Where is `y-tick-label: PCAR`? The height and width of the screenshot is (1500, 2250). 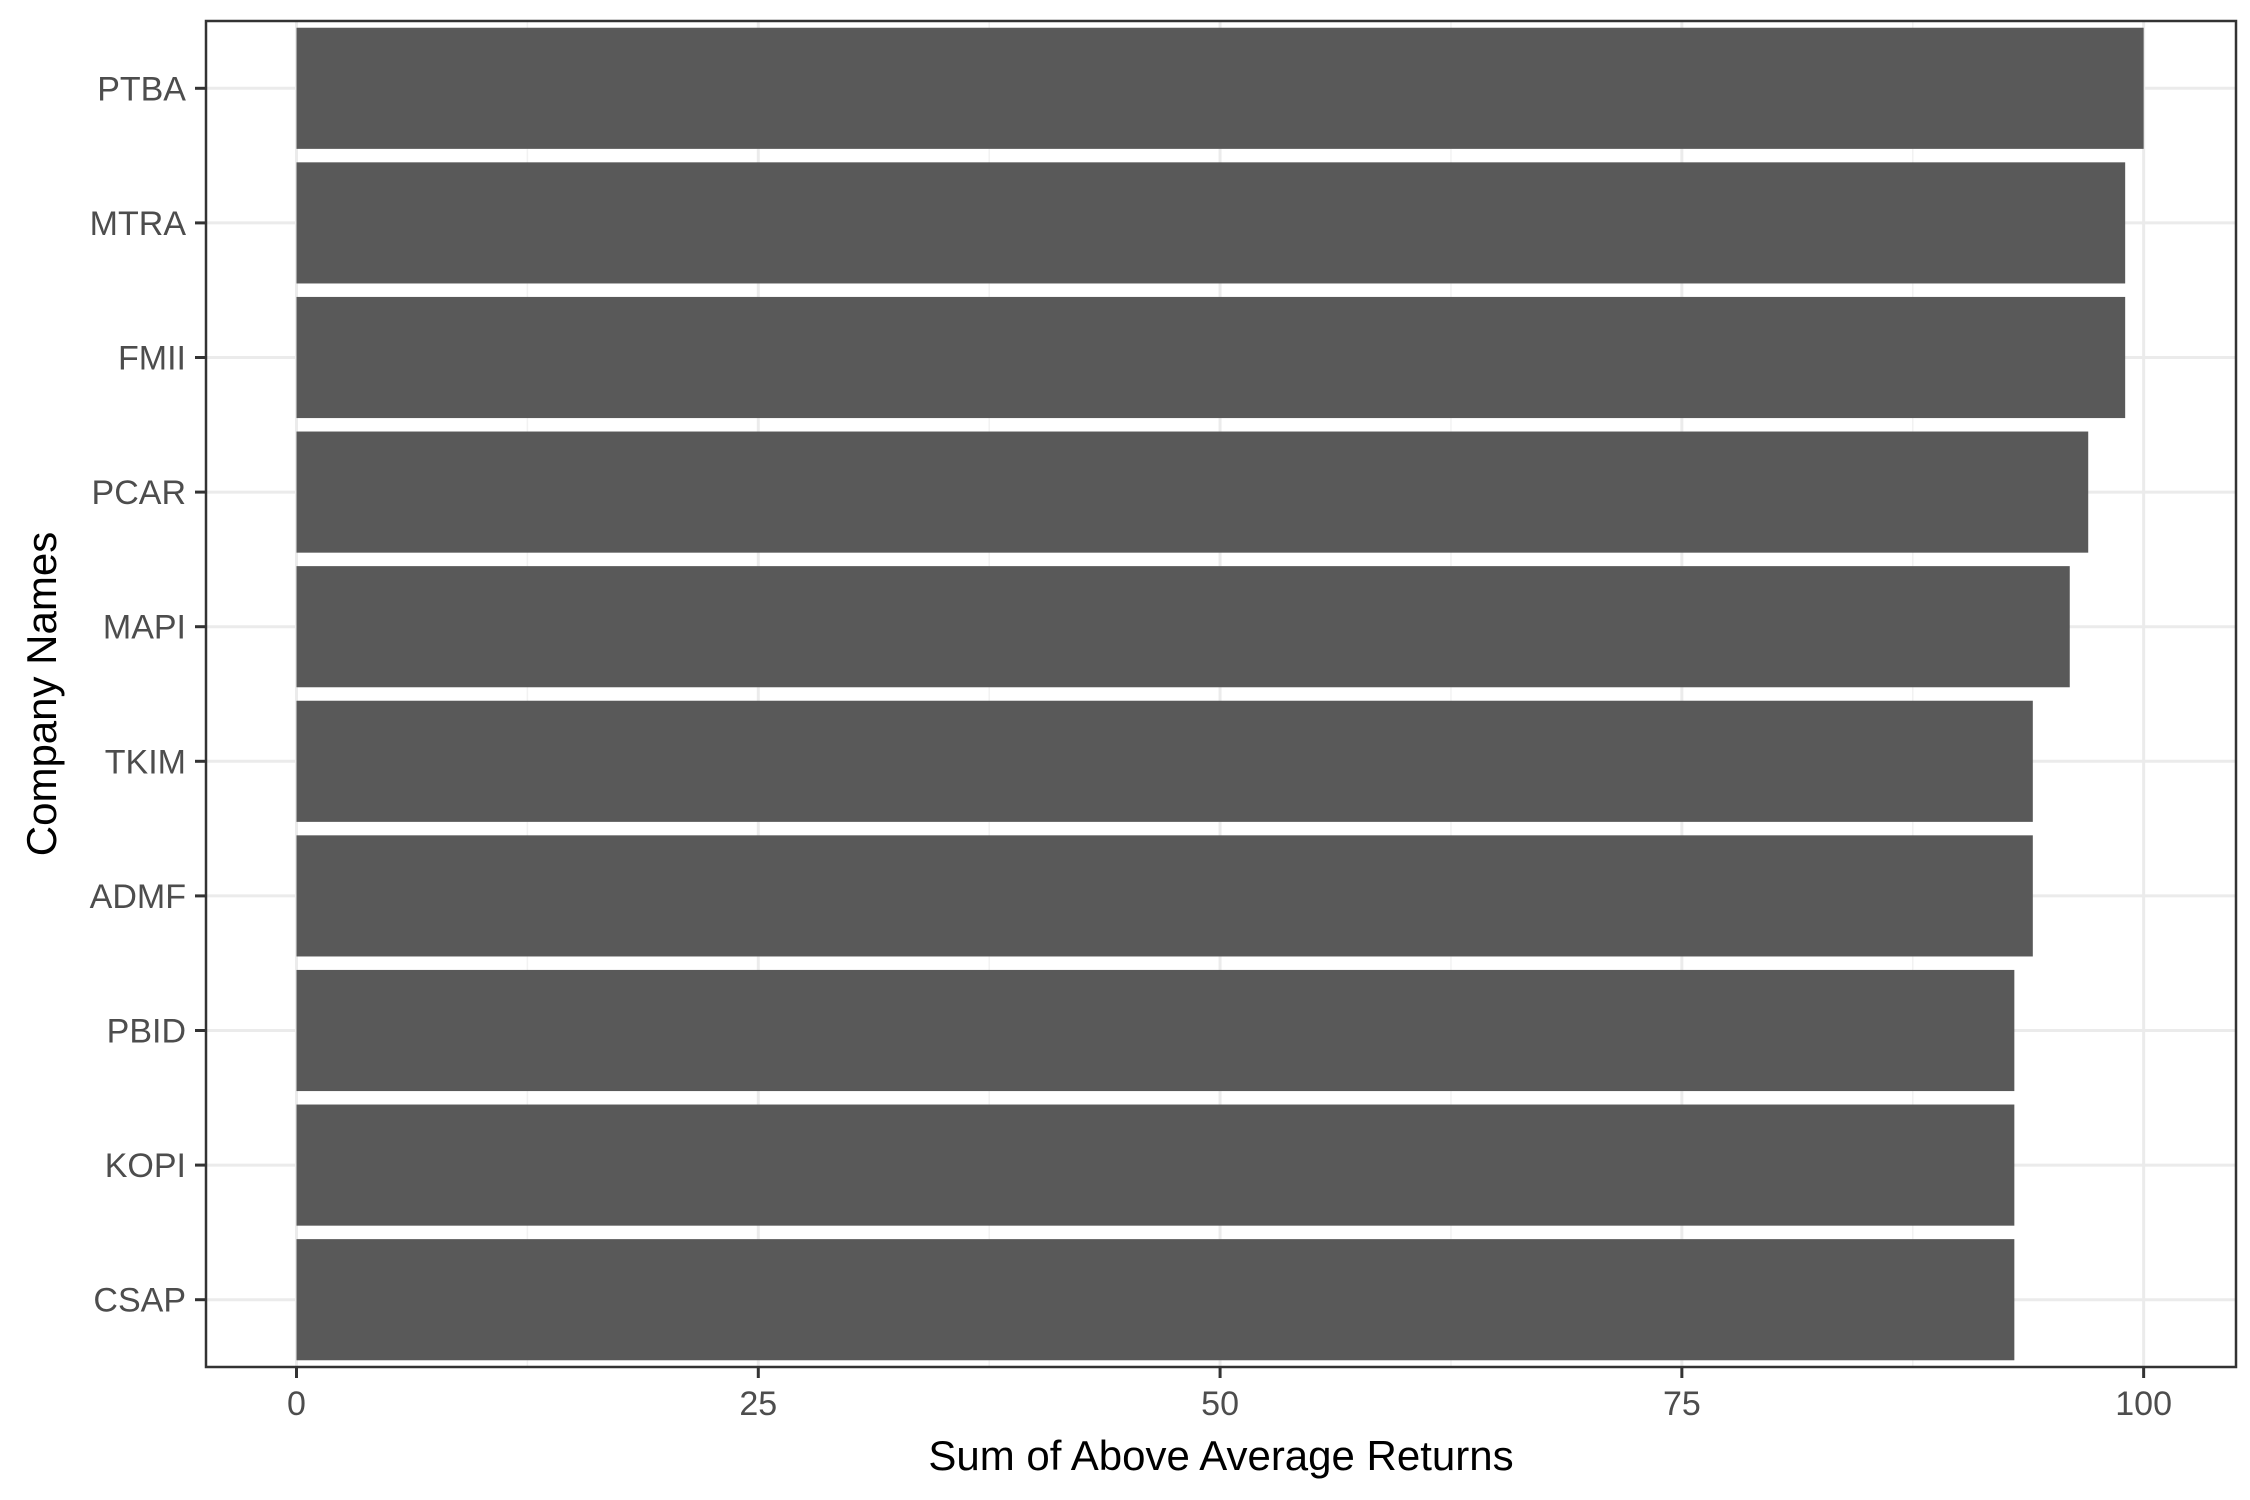
y-tick-label: PCAR is located at coordinates (139, 493).